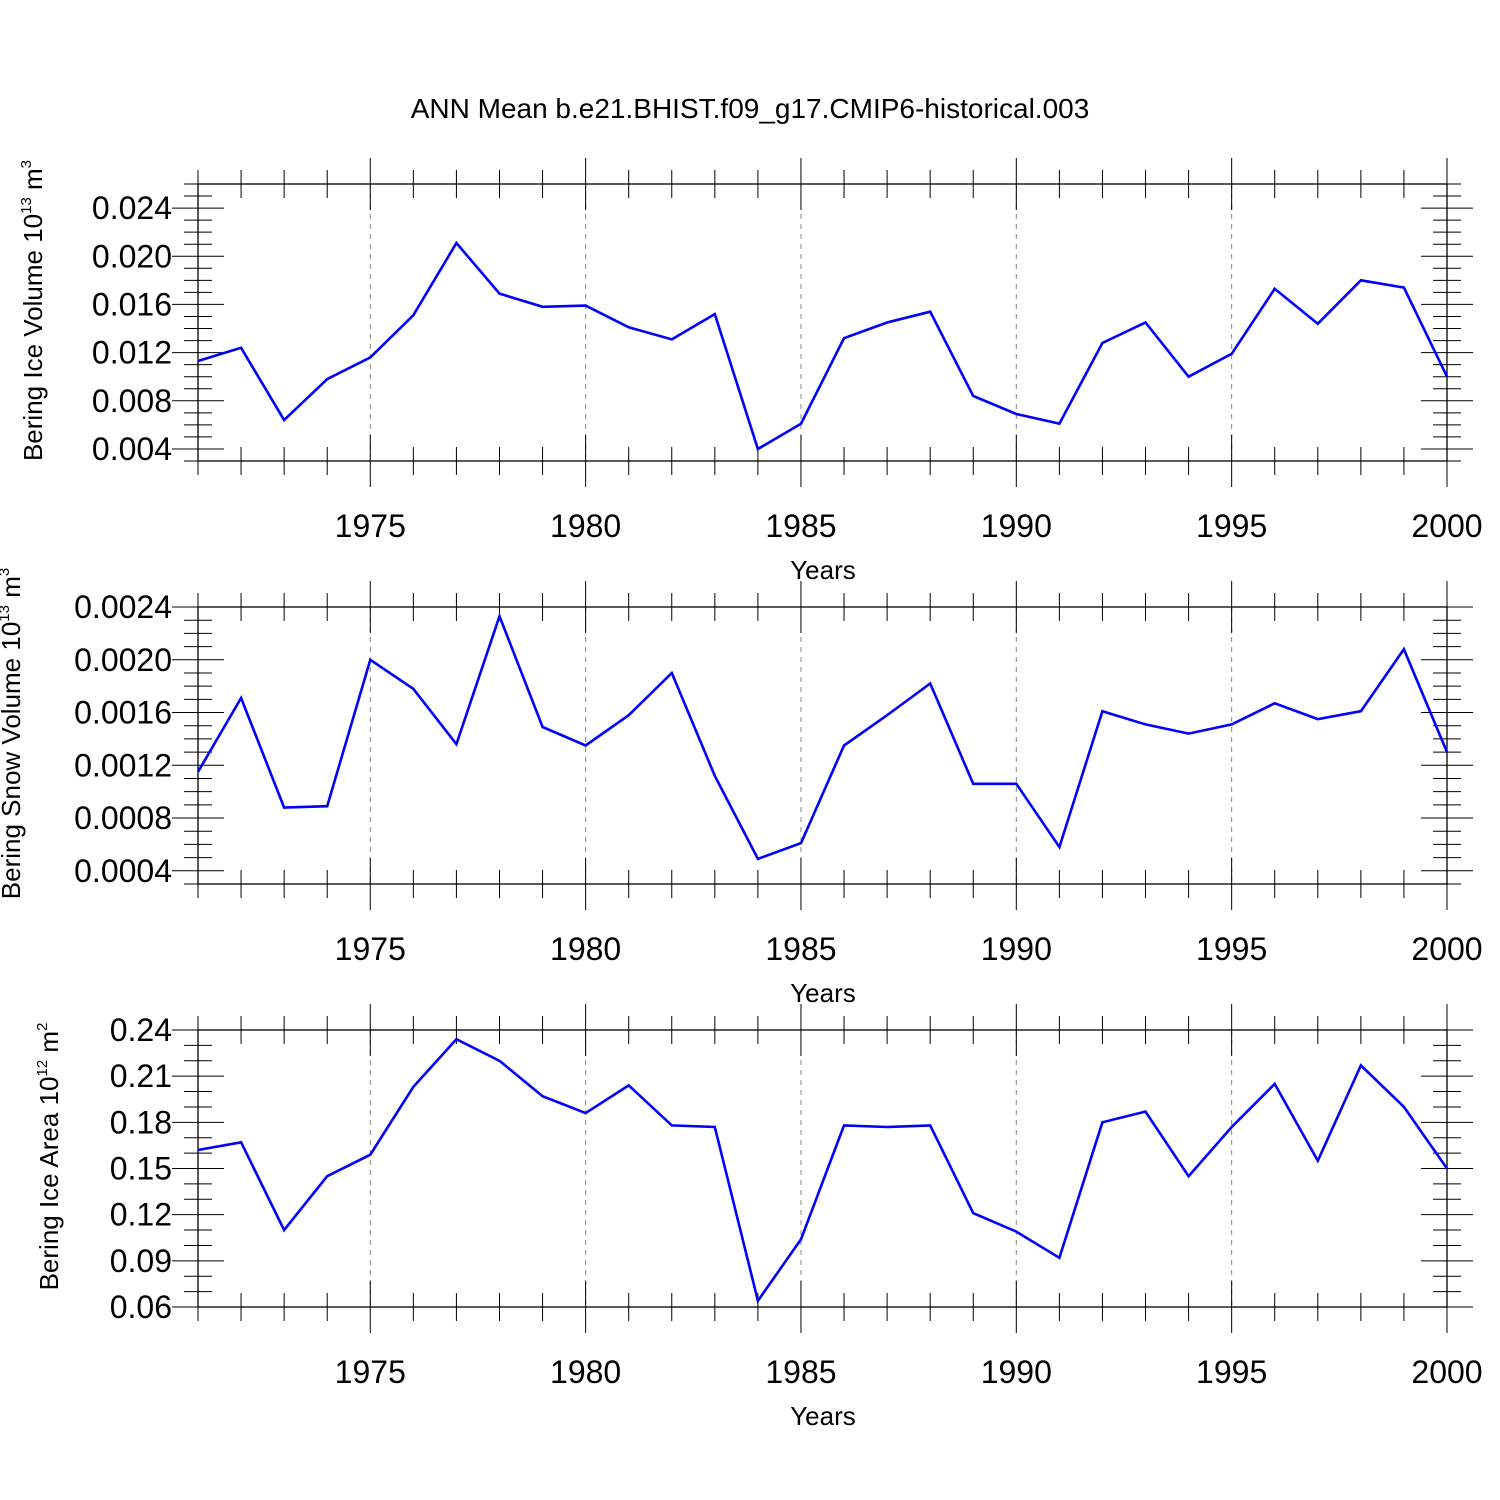 Image resolution: width=1500 pixels, height=1500 pixels. Describe the element at coordinates (141, 1307) in the screenshot. I see `y-tick-label: 0.06` at that location.